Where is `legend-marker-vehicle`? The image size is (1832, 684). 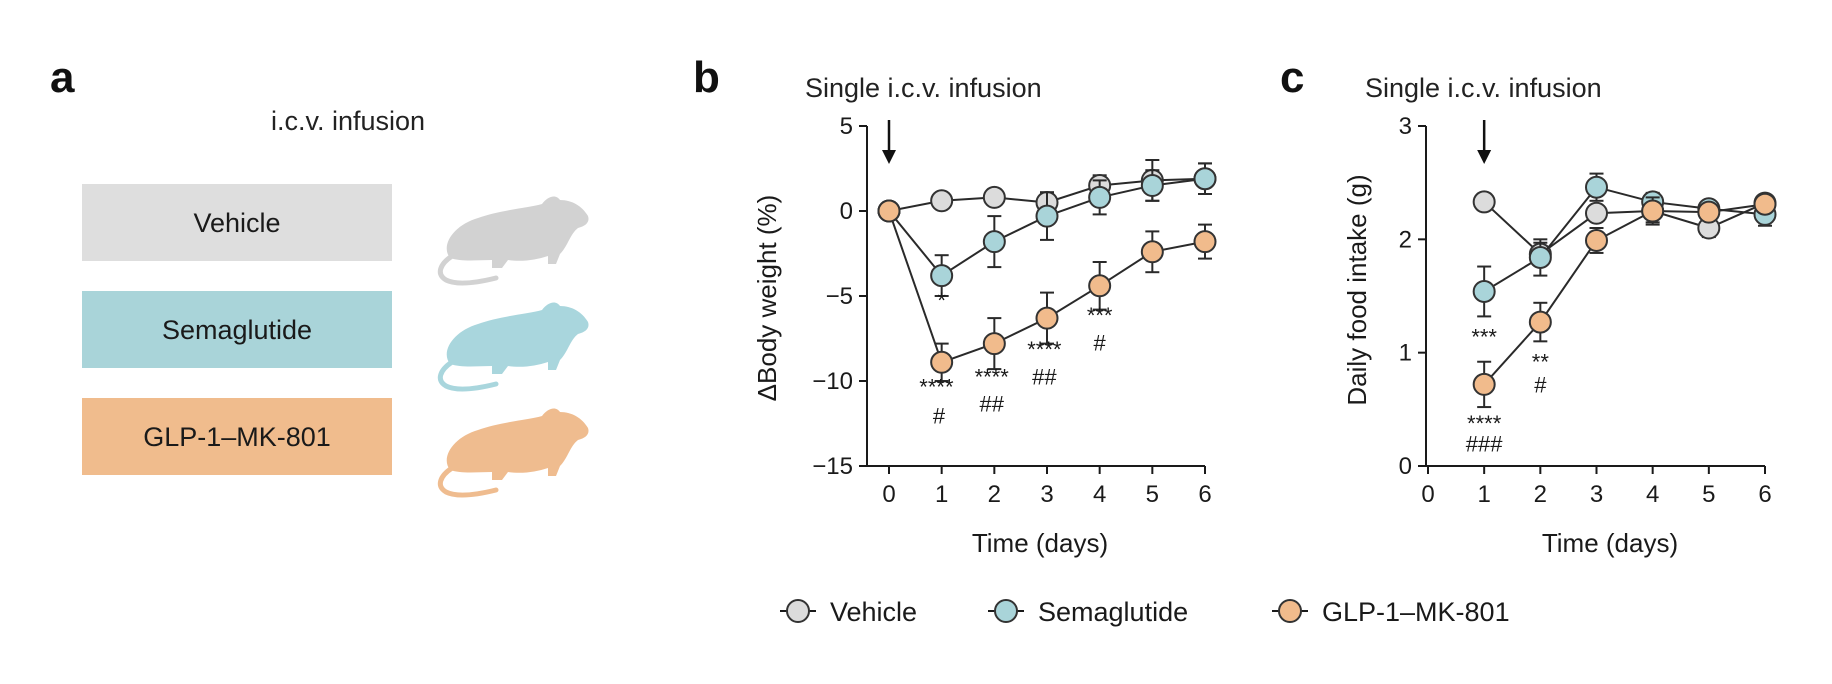
legend-marker-vehicle is located at coordinates (798, 611).